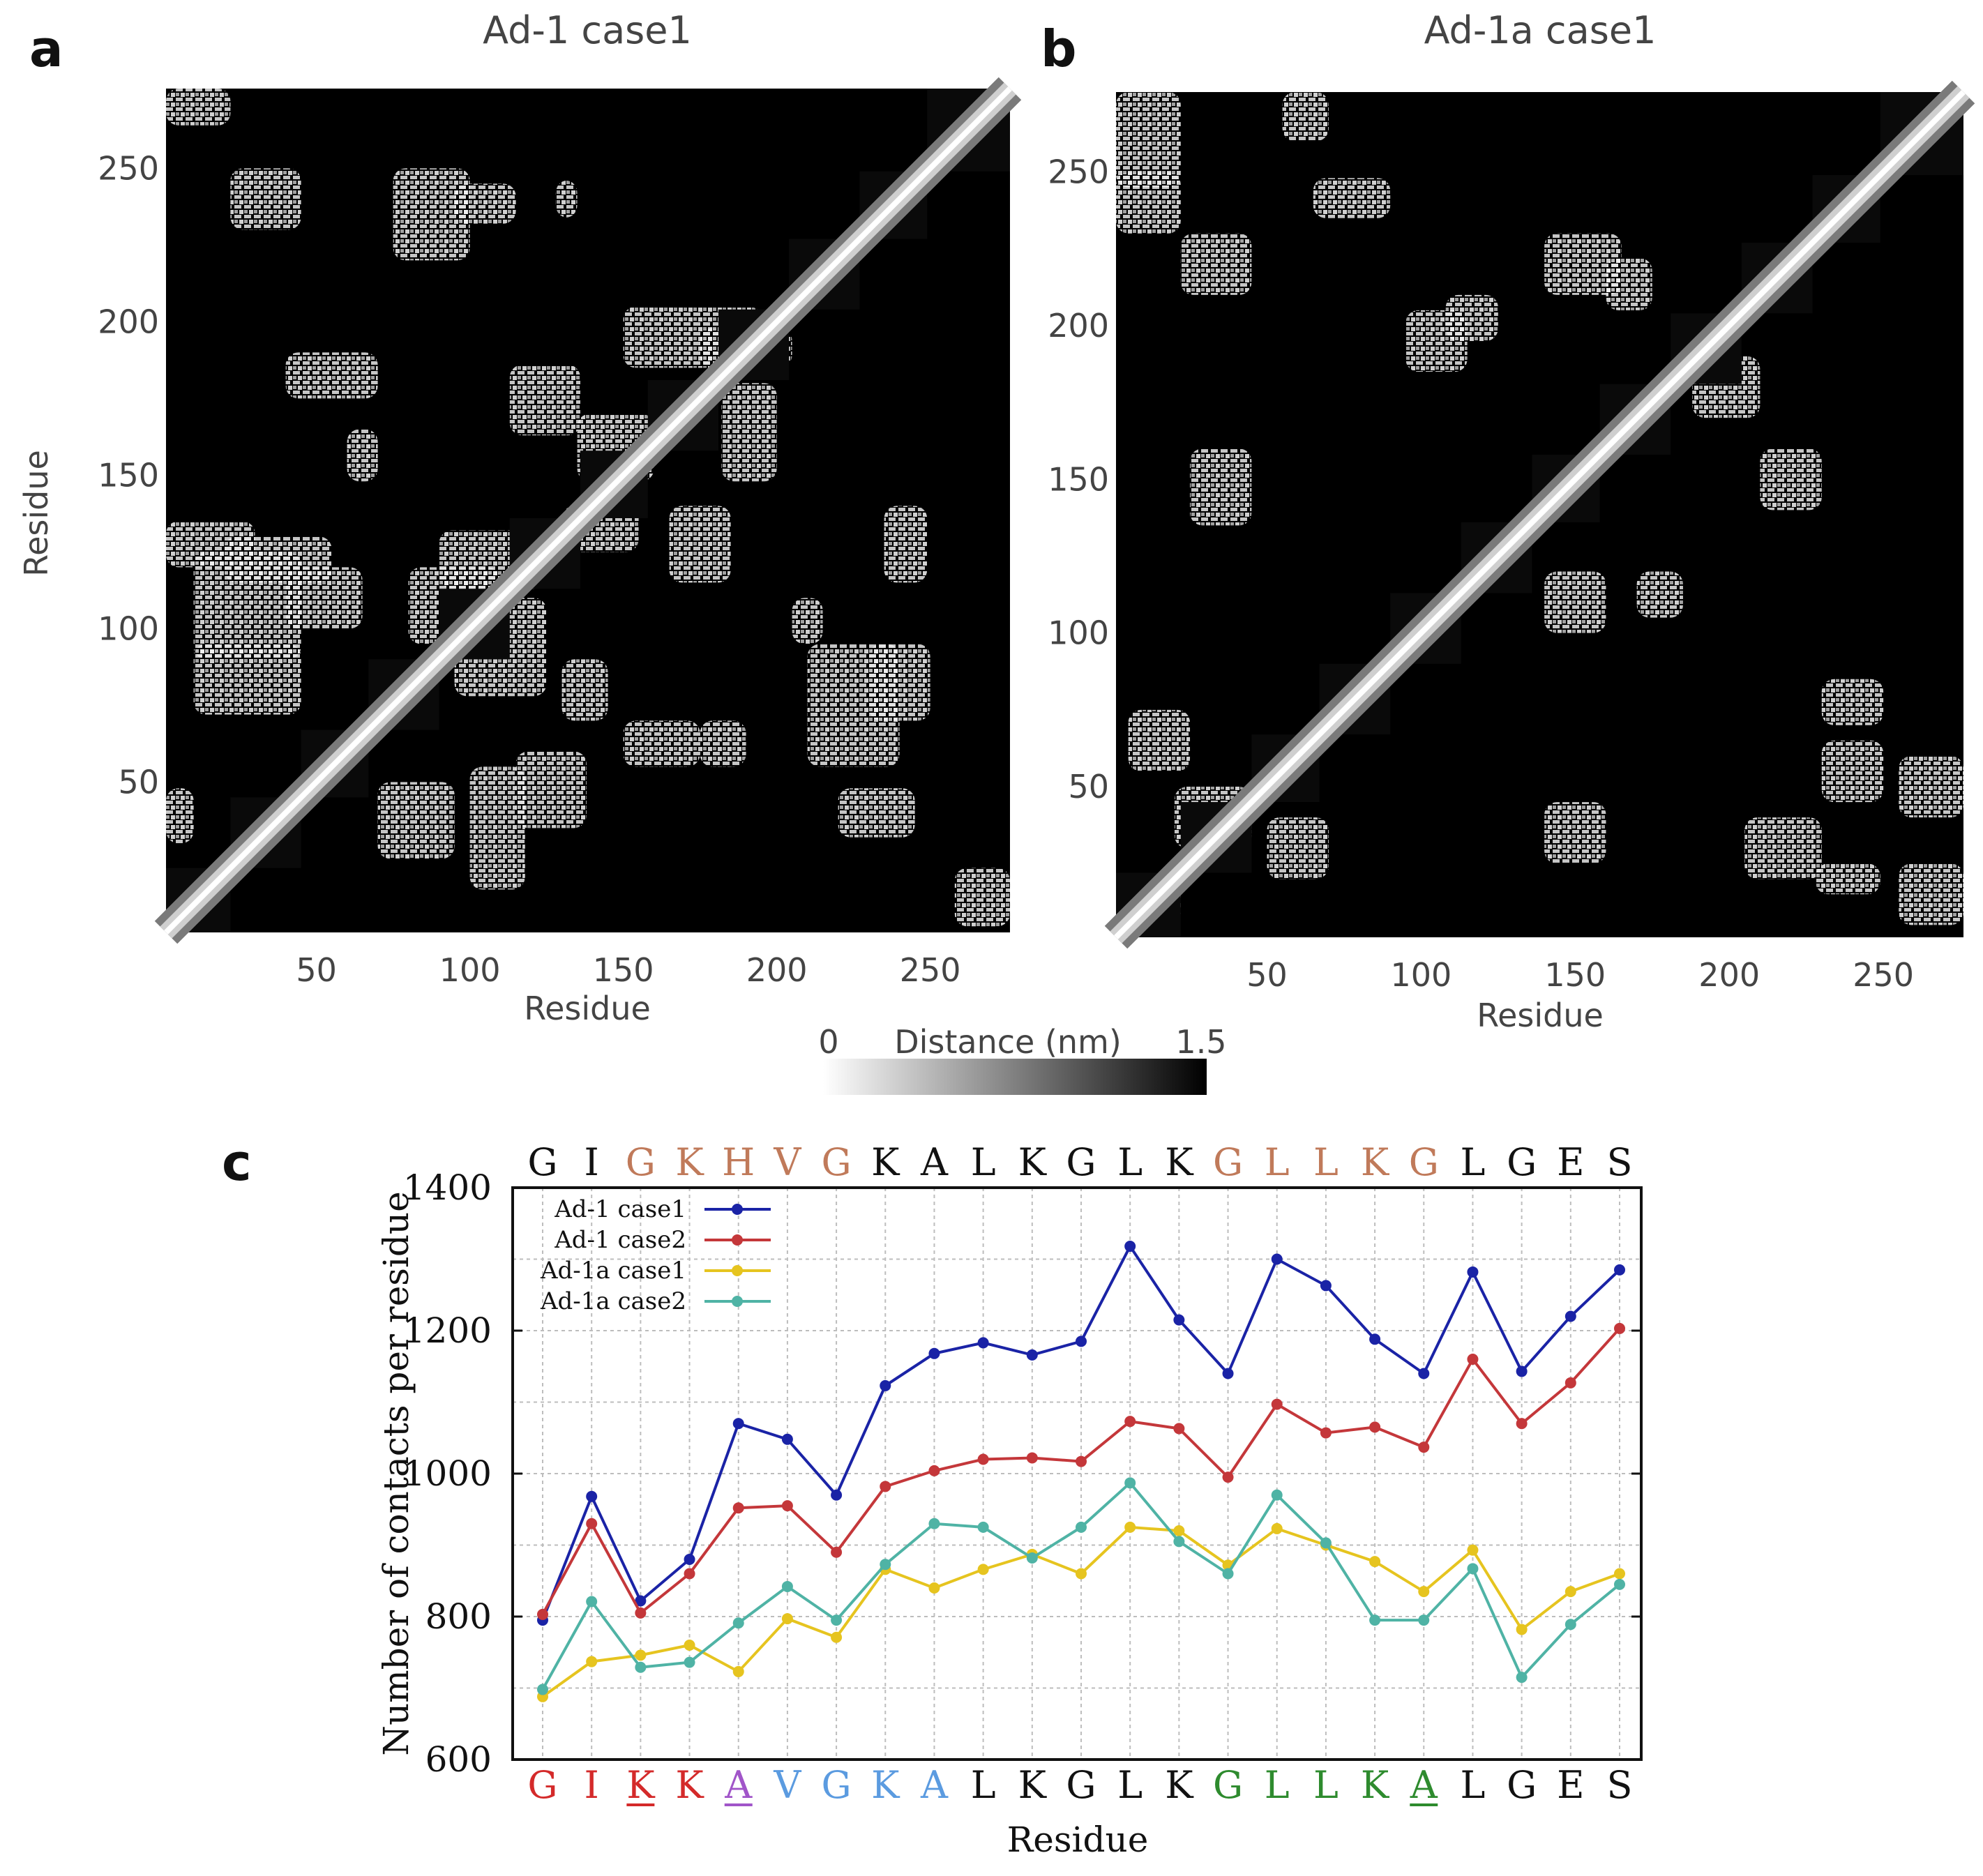 The width and height of the screenshot is (1983, 1876). What do you see at coordinates (739, 1785) in the screenshot?
I see `x-tick-label: A` at bounding box center [739, 1785].